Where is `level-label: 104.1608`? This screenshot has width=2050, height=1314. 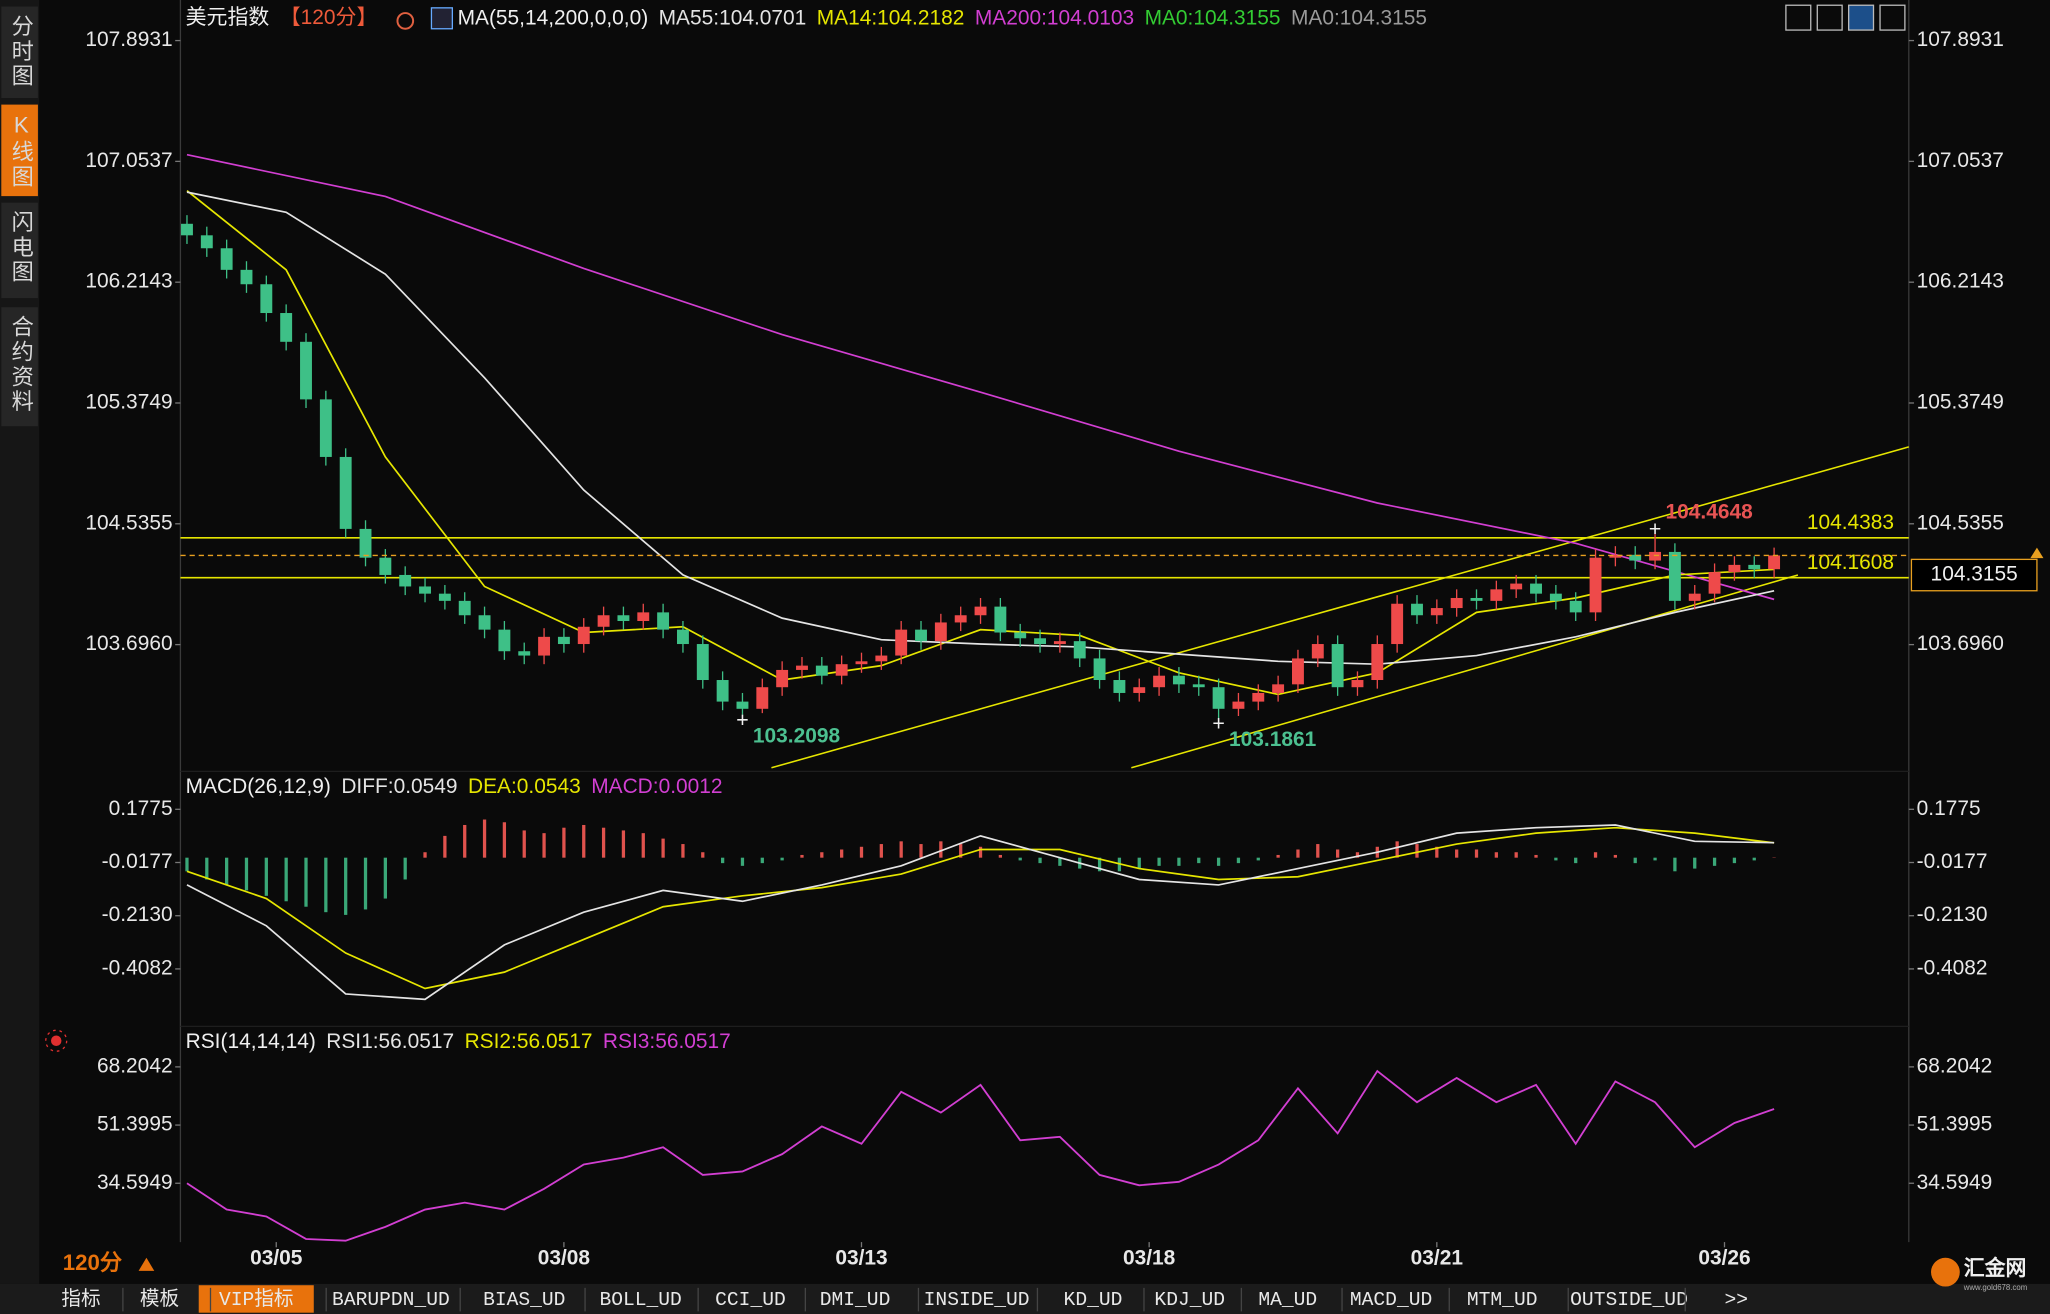 level-label: 104.1608 is located at coordinates (1850, 562).